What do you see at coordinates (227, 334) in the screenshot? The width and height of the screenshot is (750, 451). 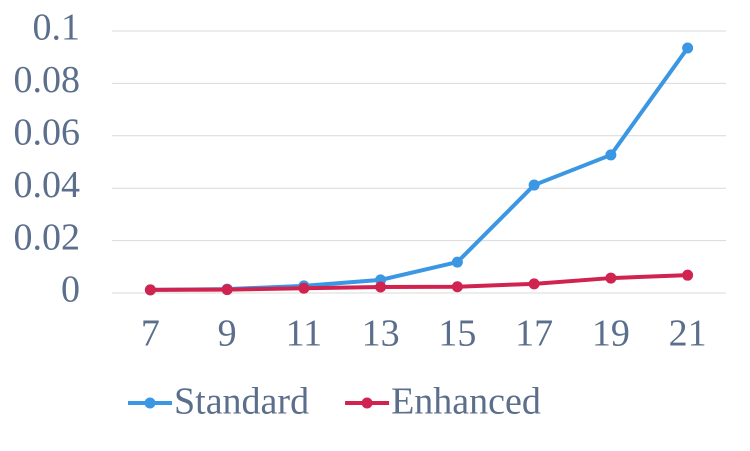 I see `x-tick-label: 9` at bounding box center [227, 334].